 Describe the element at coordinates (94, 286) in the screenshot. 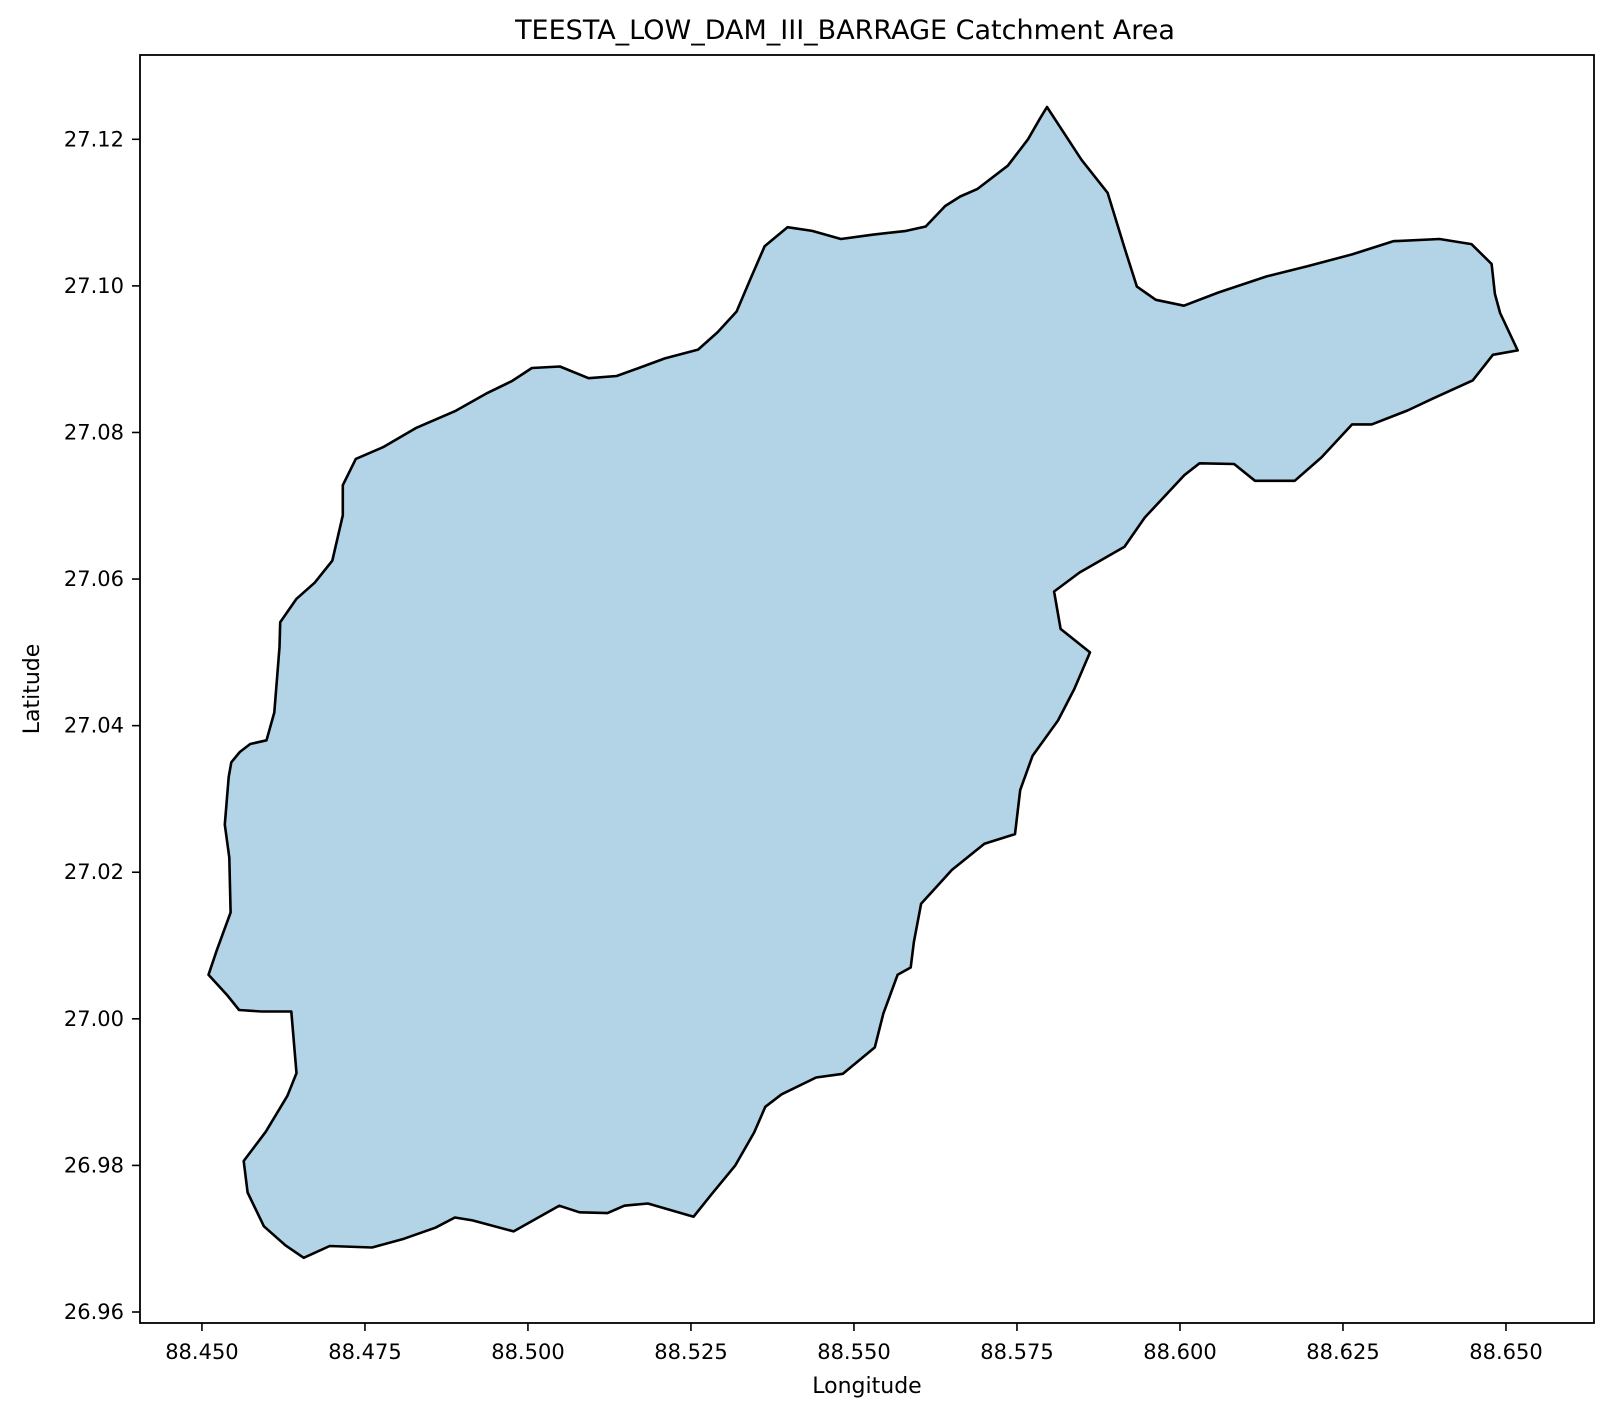

I see `y-tick-label: 27.10` at that location.